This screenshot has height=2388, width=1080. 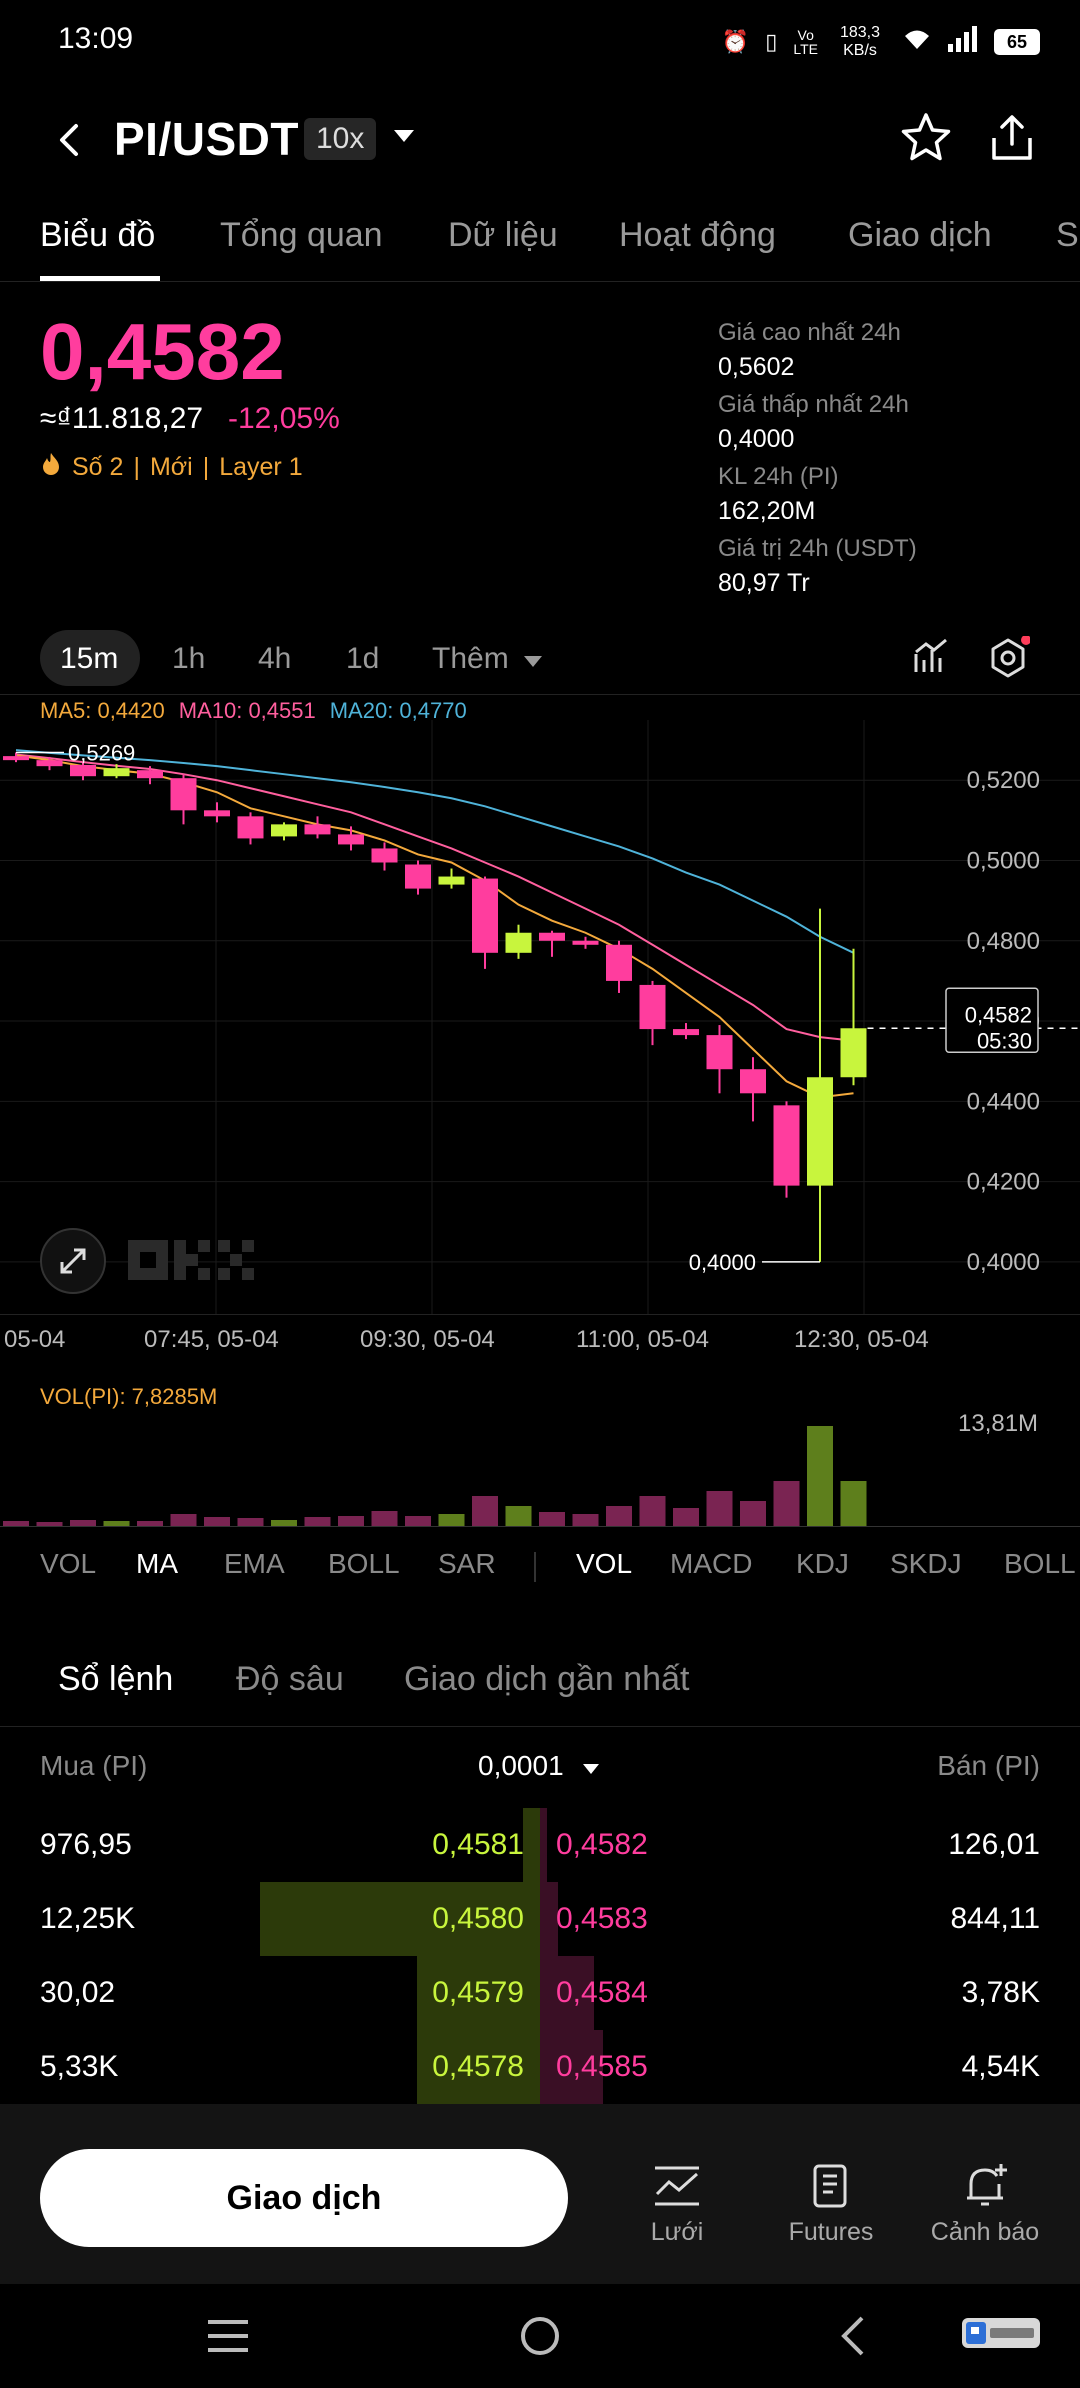 I want to click on tag-row: Số 2 | Mới | Layer 1, so click(x=171, y=467).